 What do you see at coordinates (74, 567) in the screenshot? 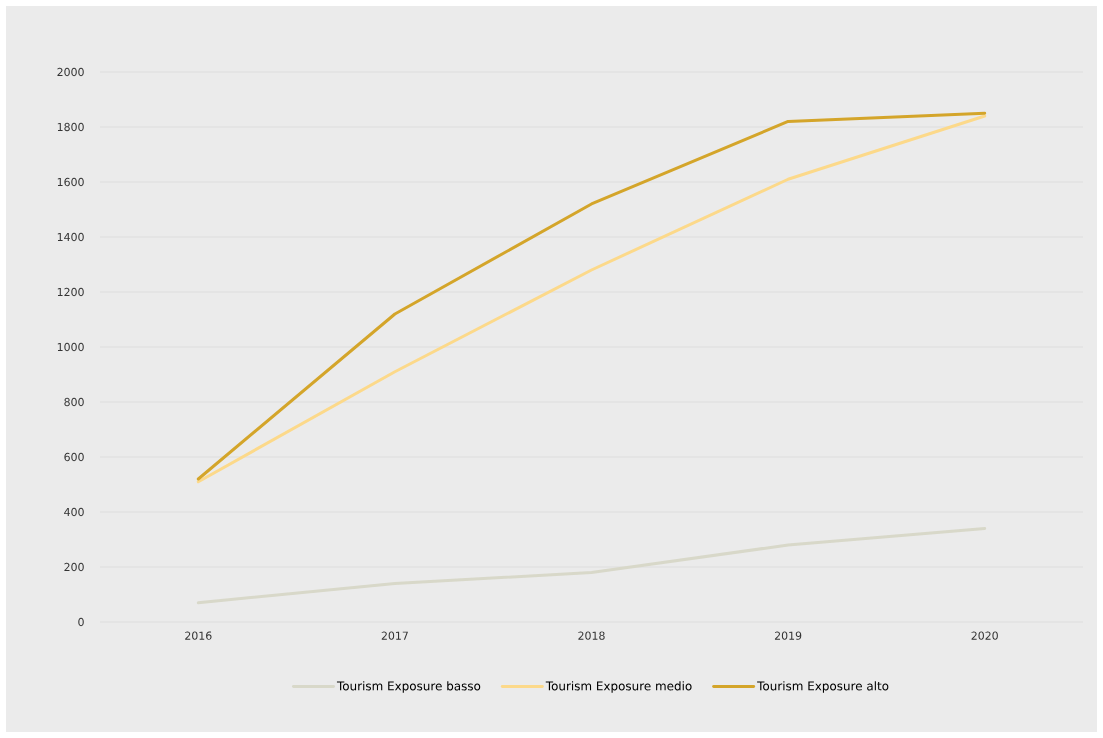
I see `y-tick-label: 200` at bounding box center [74, 567].